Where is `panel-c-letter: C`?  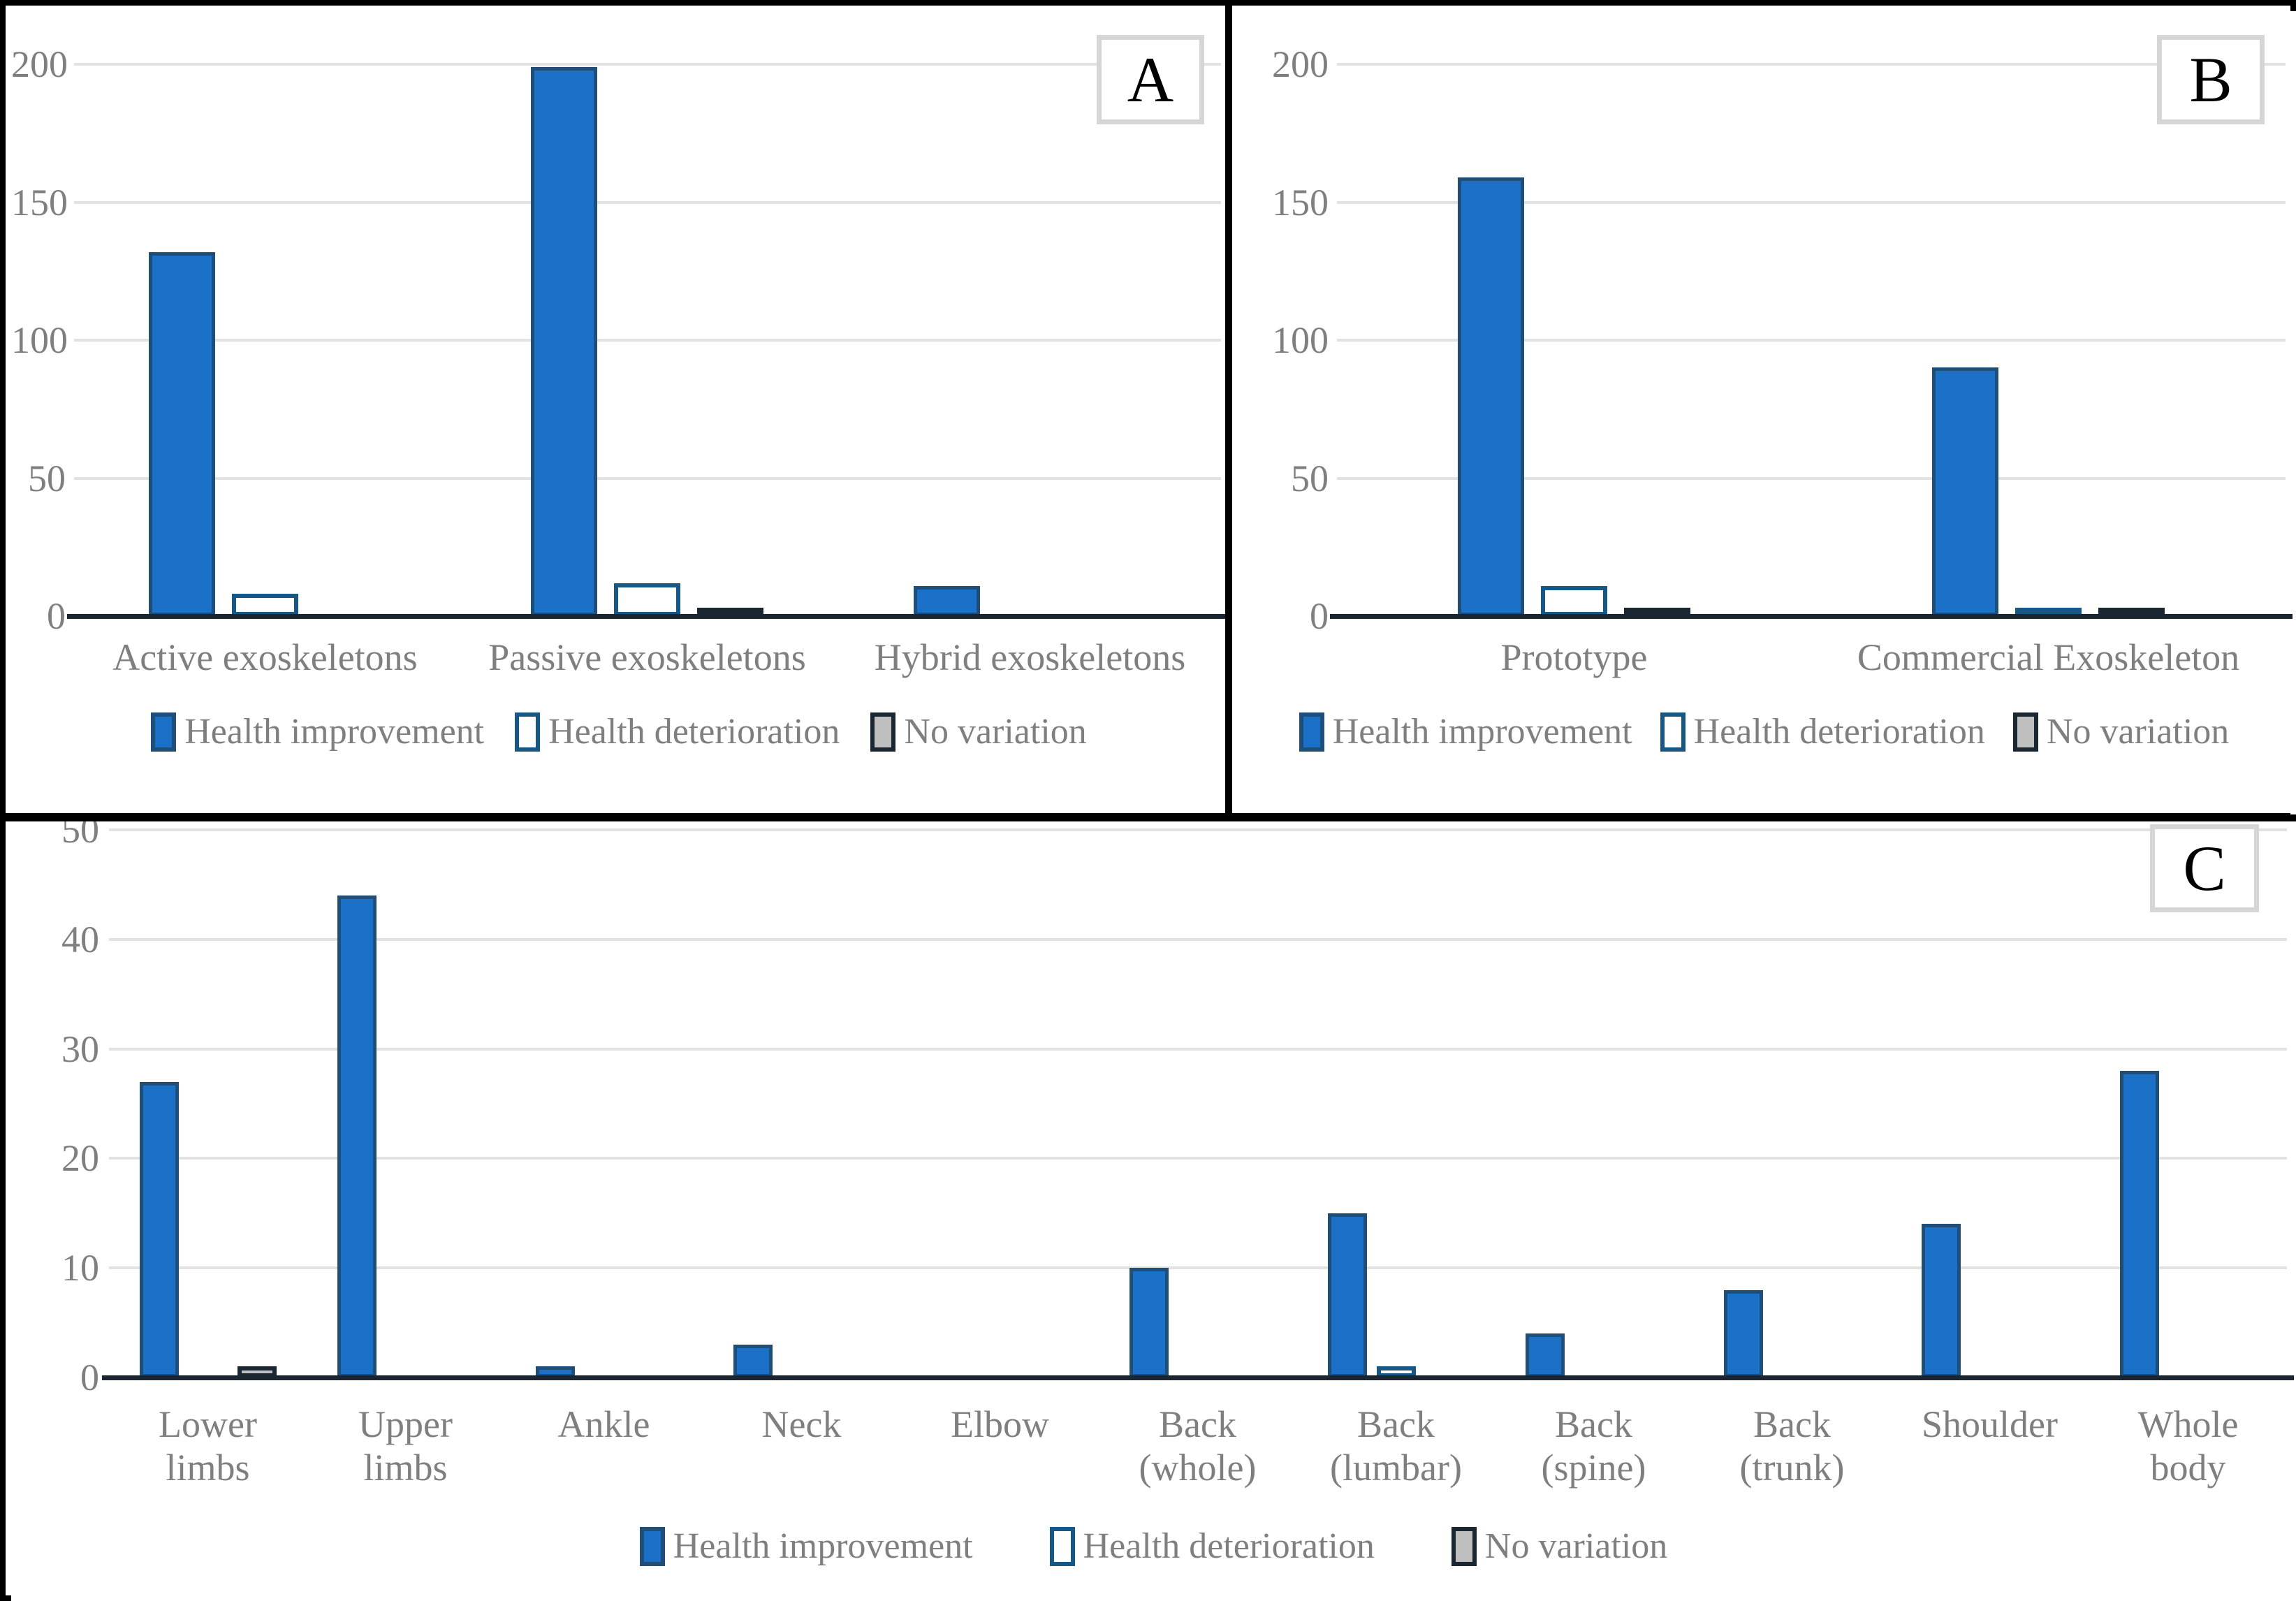 panel-c-letter: C is located at coordinates (2204, 869).